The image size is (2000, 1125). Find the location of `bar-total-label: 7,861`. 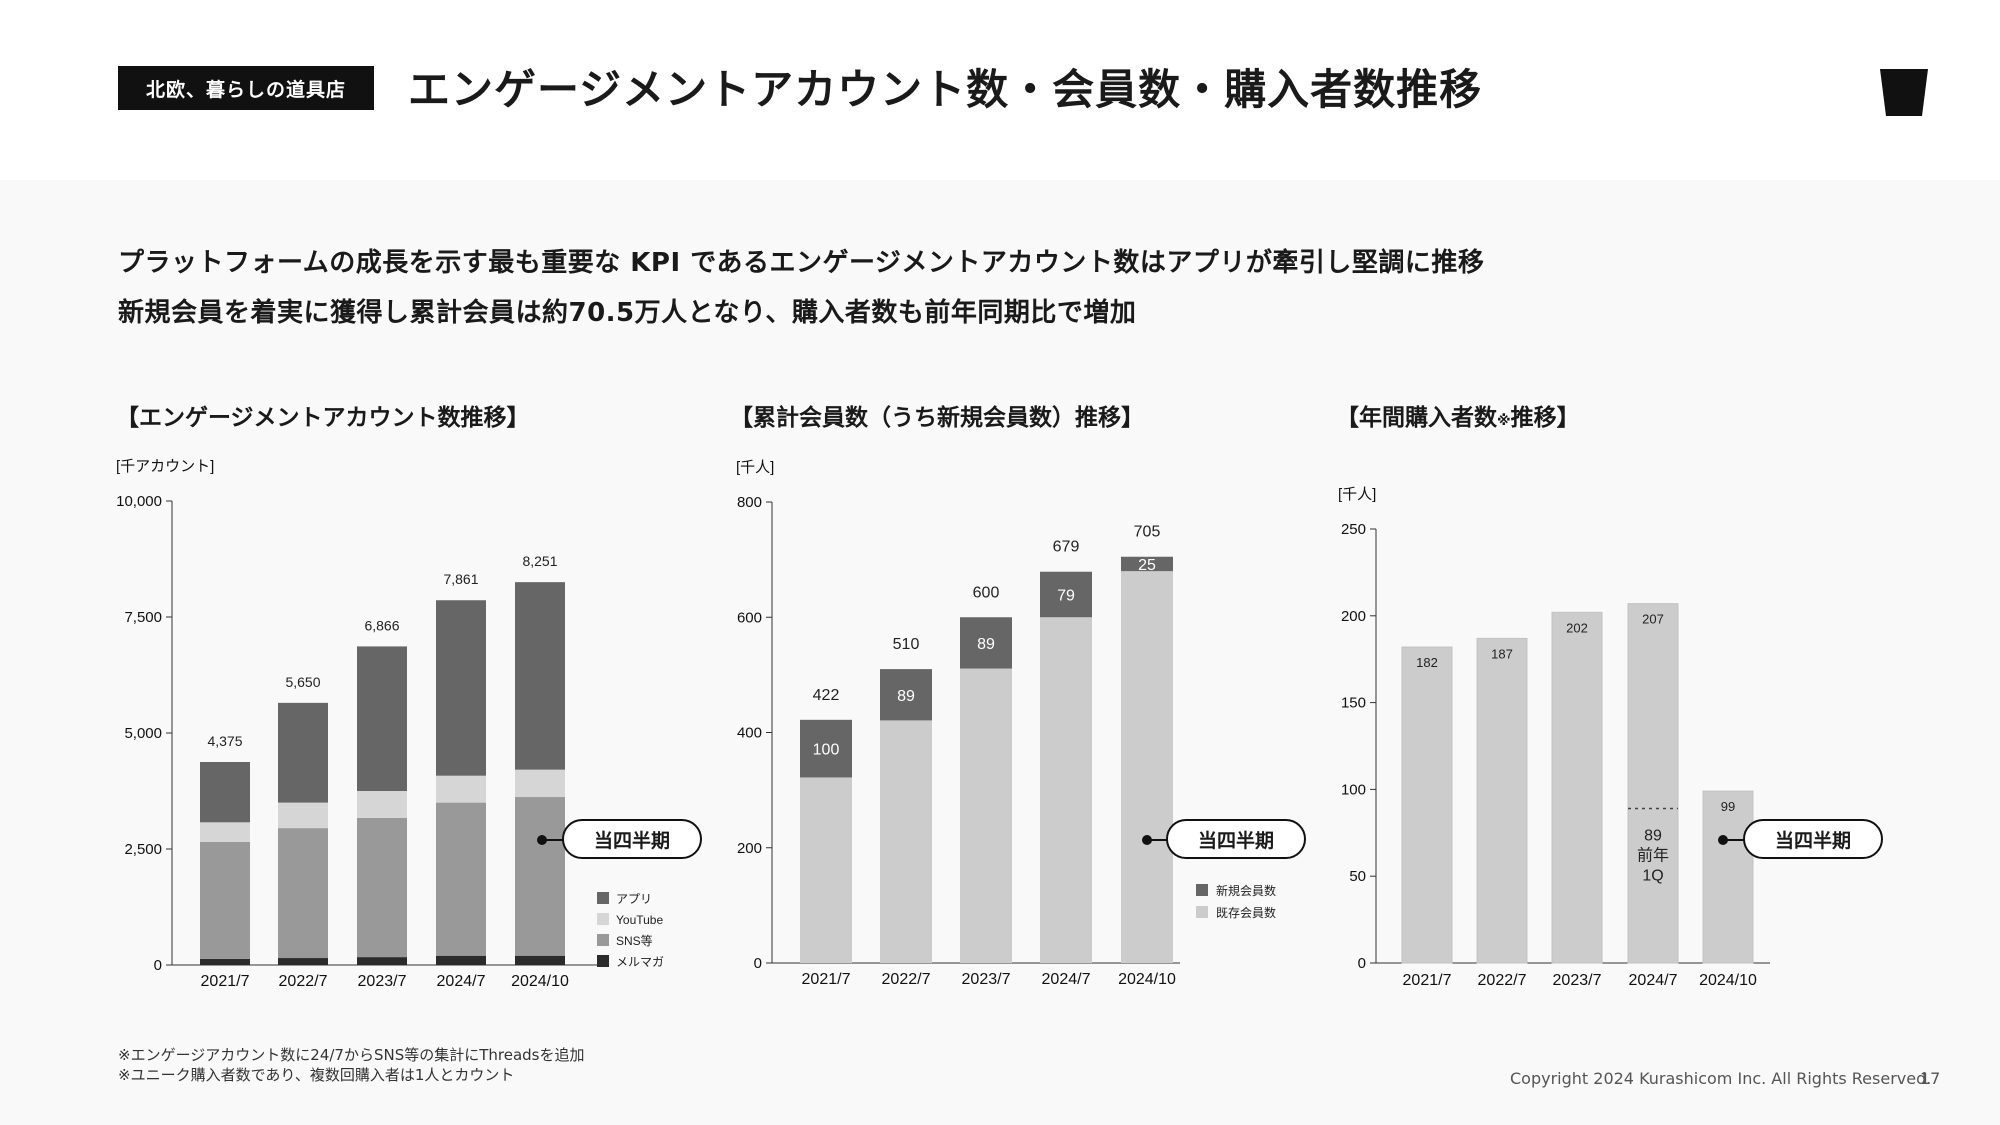

bar-total-label: 7,861 is located at coordinates (460, 579).